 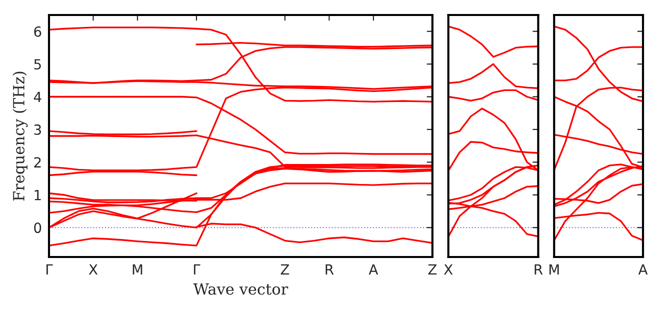 What do you see at coordinates (37, 129) in the screenshot?
I see `y-tick-label: 3` at bounding box center [37, 129].